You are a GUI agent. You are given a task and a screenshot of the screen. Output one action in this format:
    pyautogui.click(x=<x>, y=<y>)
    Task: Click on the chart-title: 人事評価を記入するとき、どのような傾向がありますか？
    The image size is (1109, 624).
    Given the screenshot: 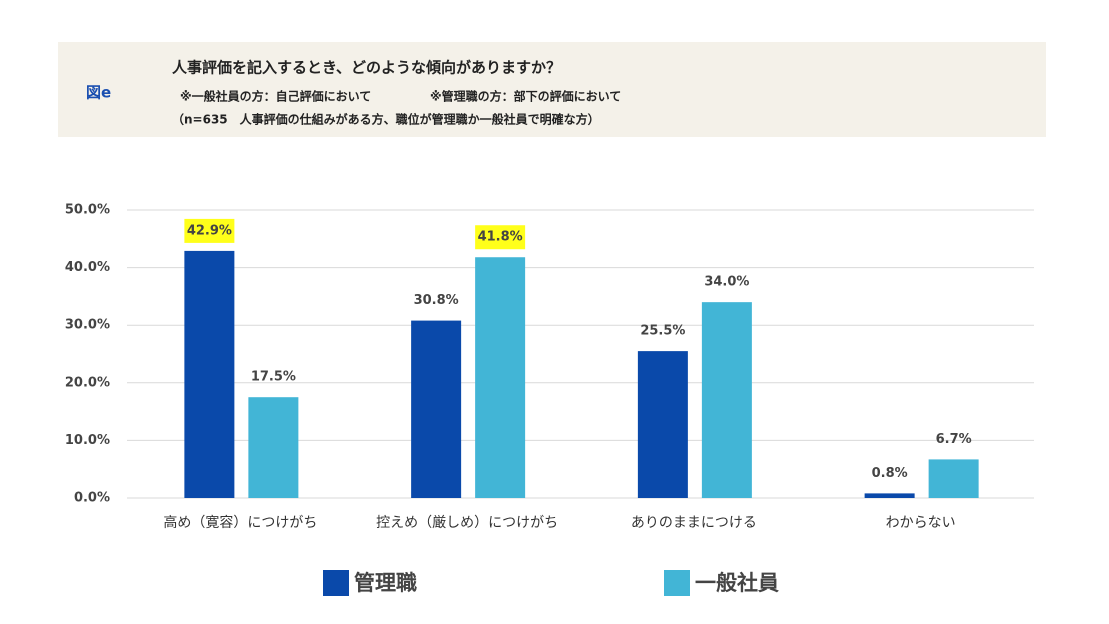 What is the action you would take?
    pyautogui.click(x=366, y=68)
    